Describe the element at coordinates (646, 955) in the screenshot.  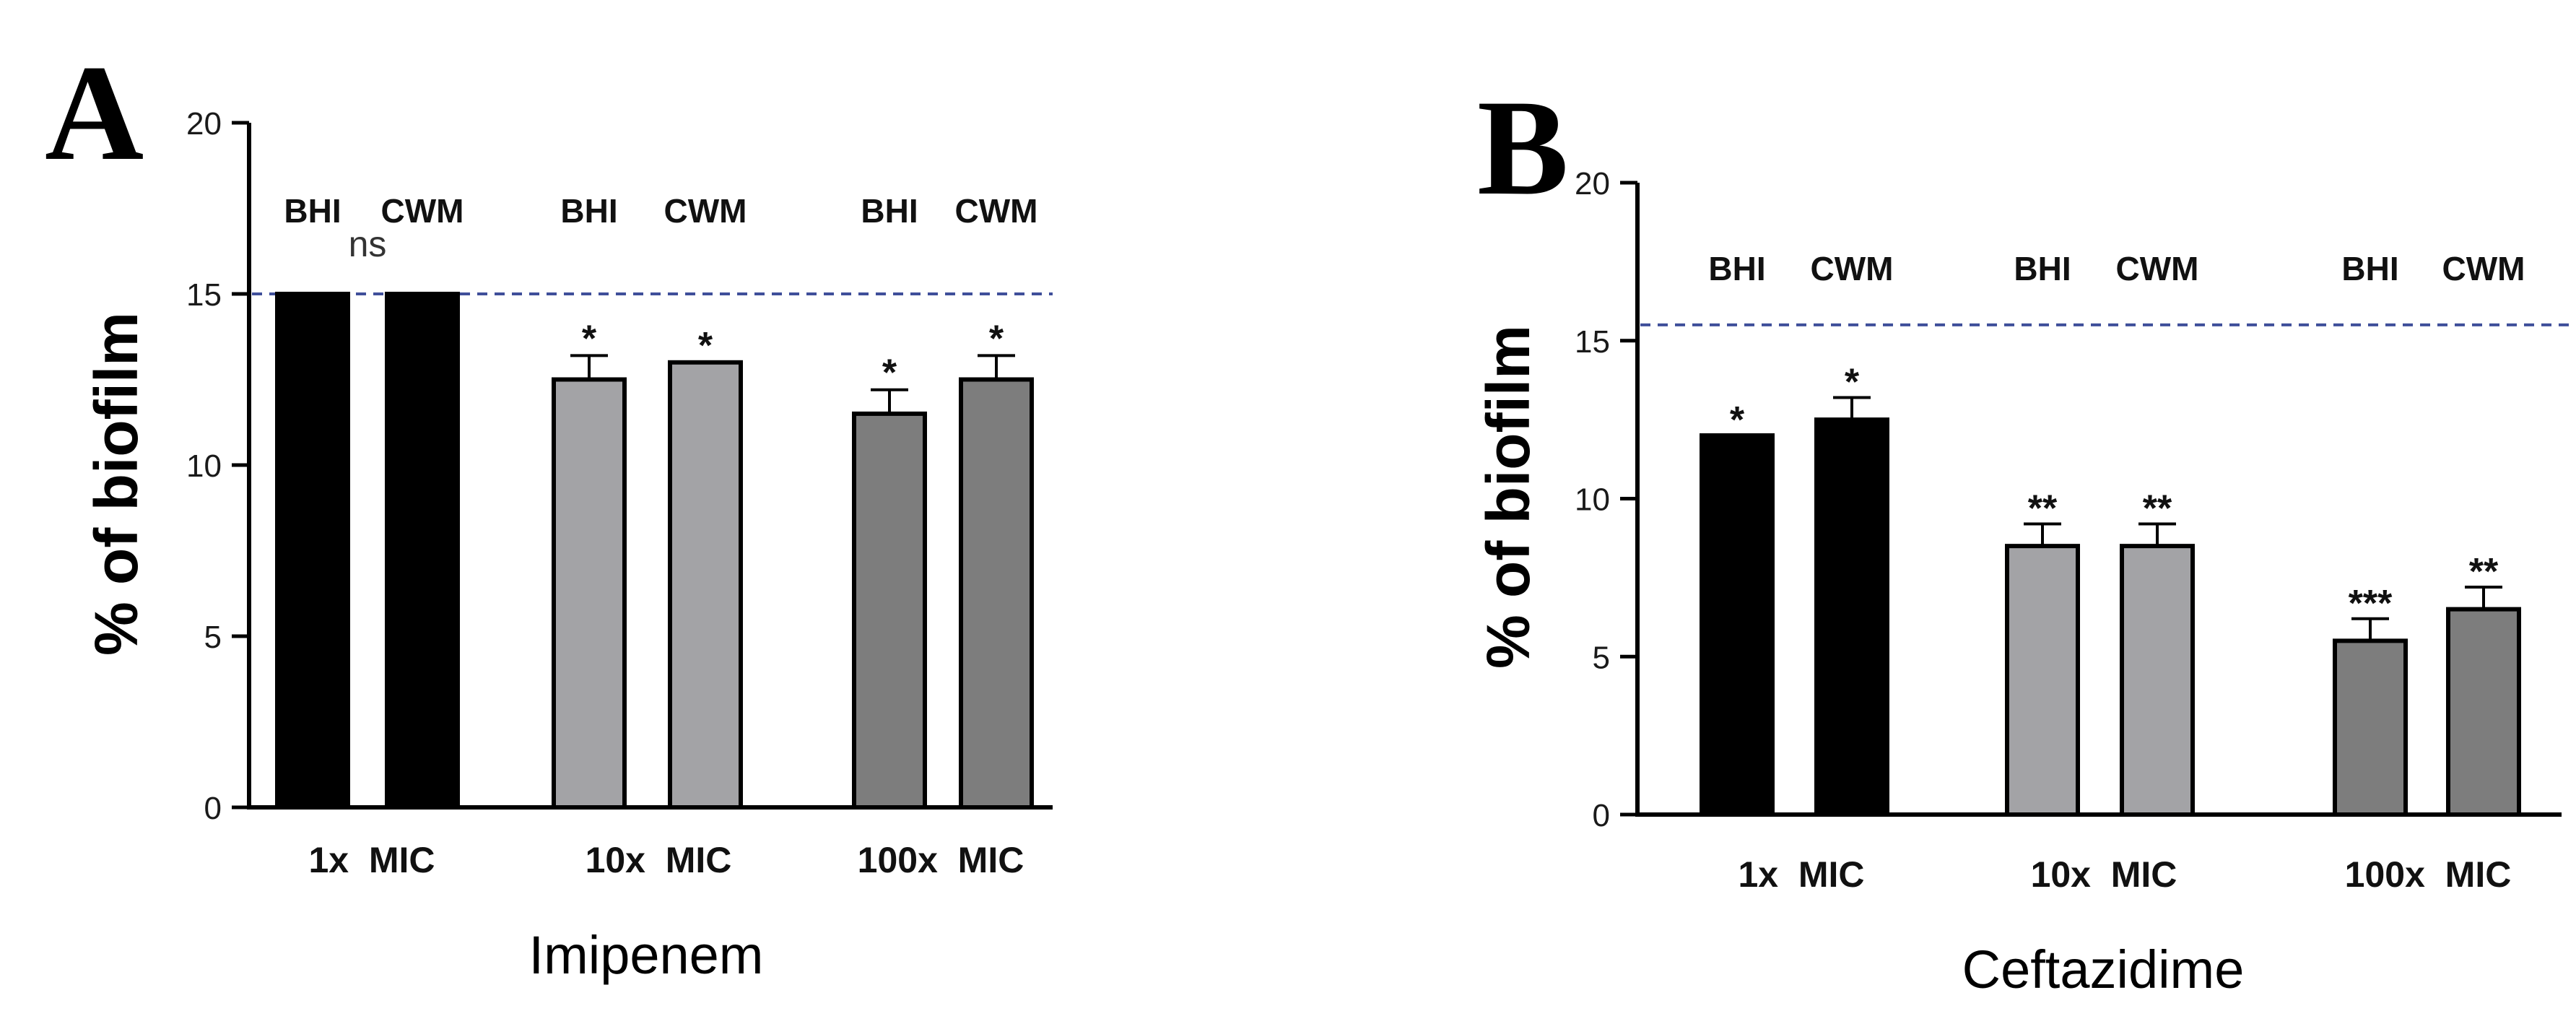
I see `x-axis-title: Imipenem` at that location.